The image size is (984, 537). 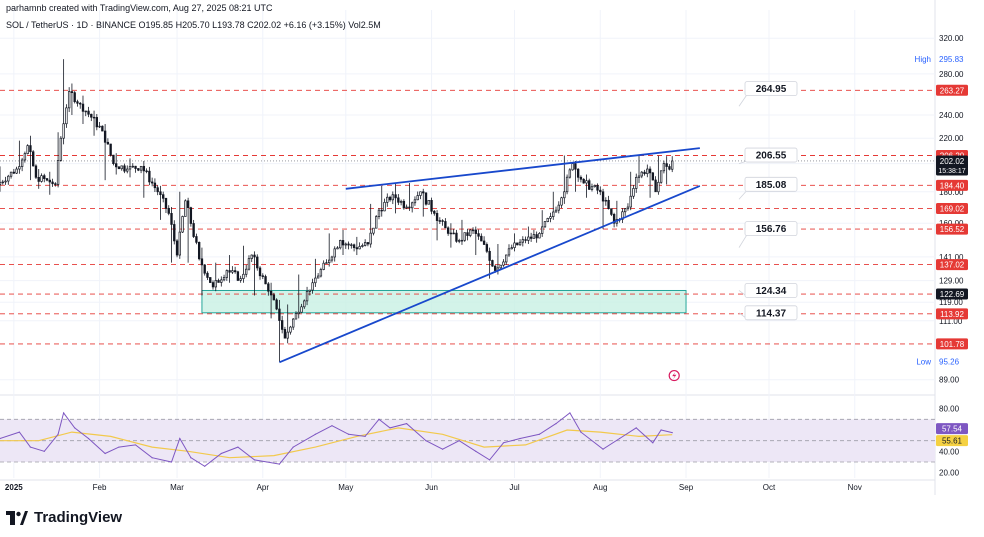 I want to click on tradingview-logo-icon, so click(x=17, y=517).